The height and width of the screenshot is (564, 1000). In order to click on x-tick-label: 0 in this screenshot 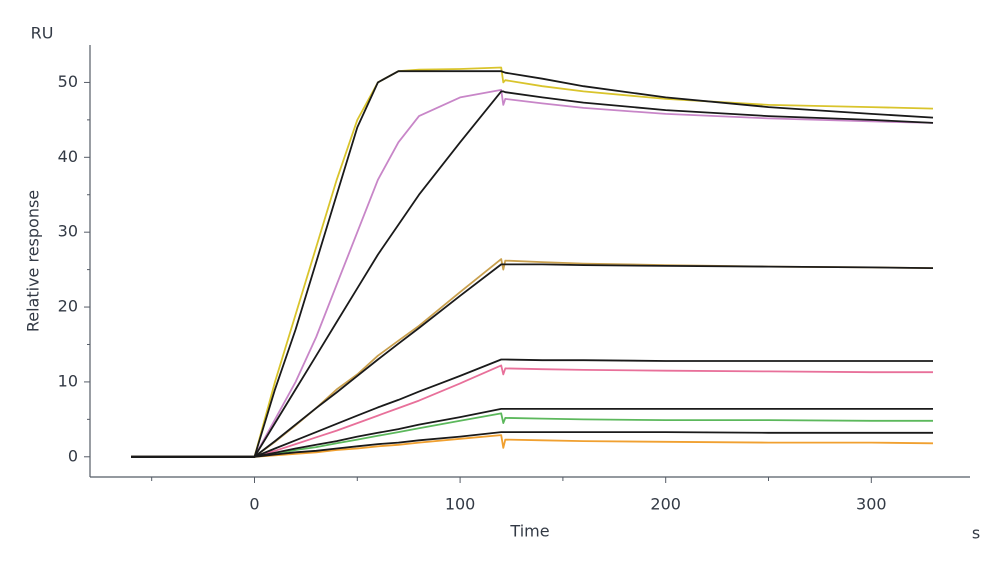, I will do `click(254, 504)`.